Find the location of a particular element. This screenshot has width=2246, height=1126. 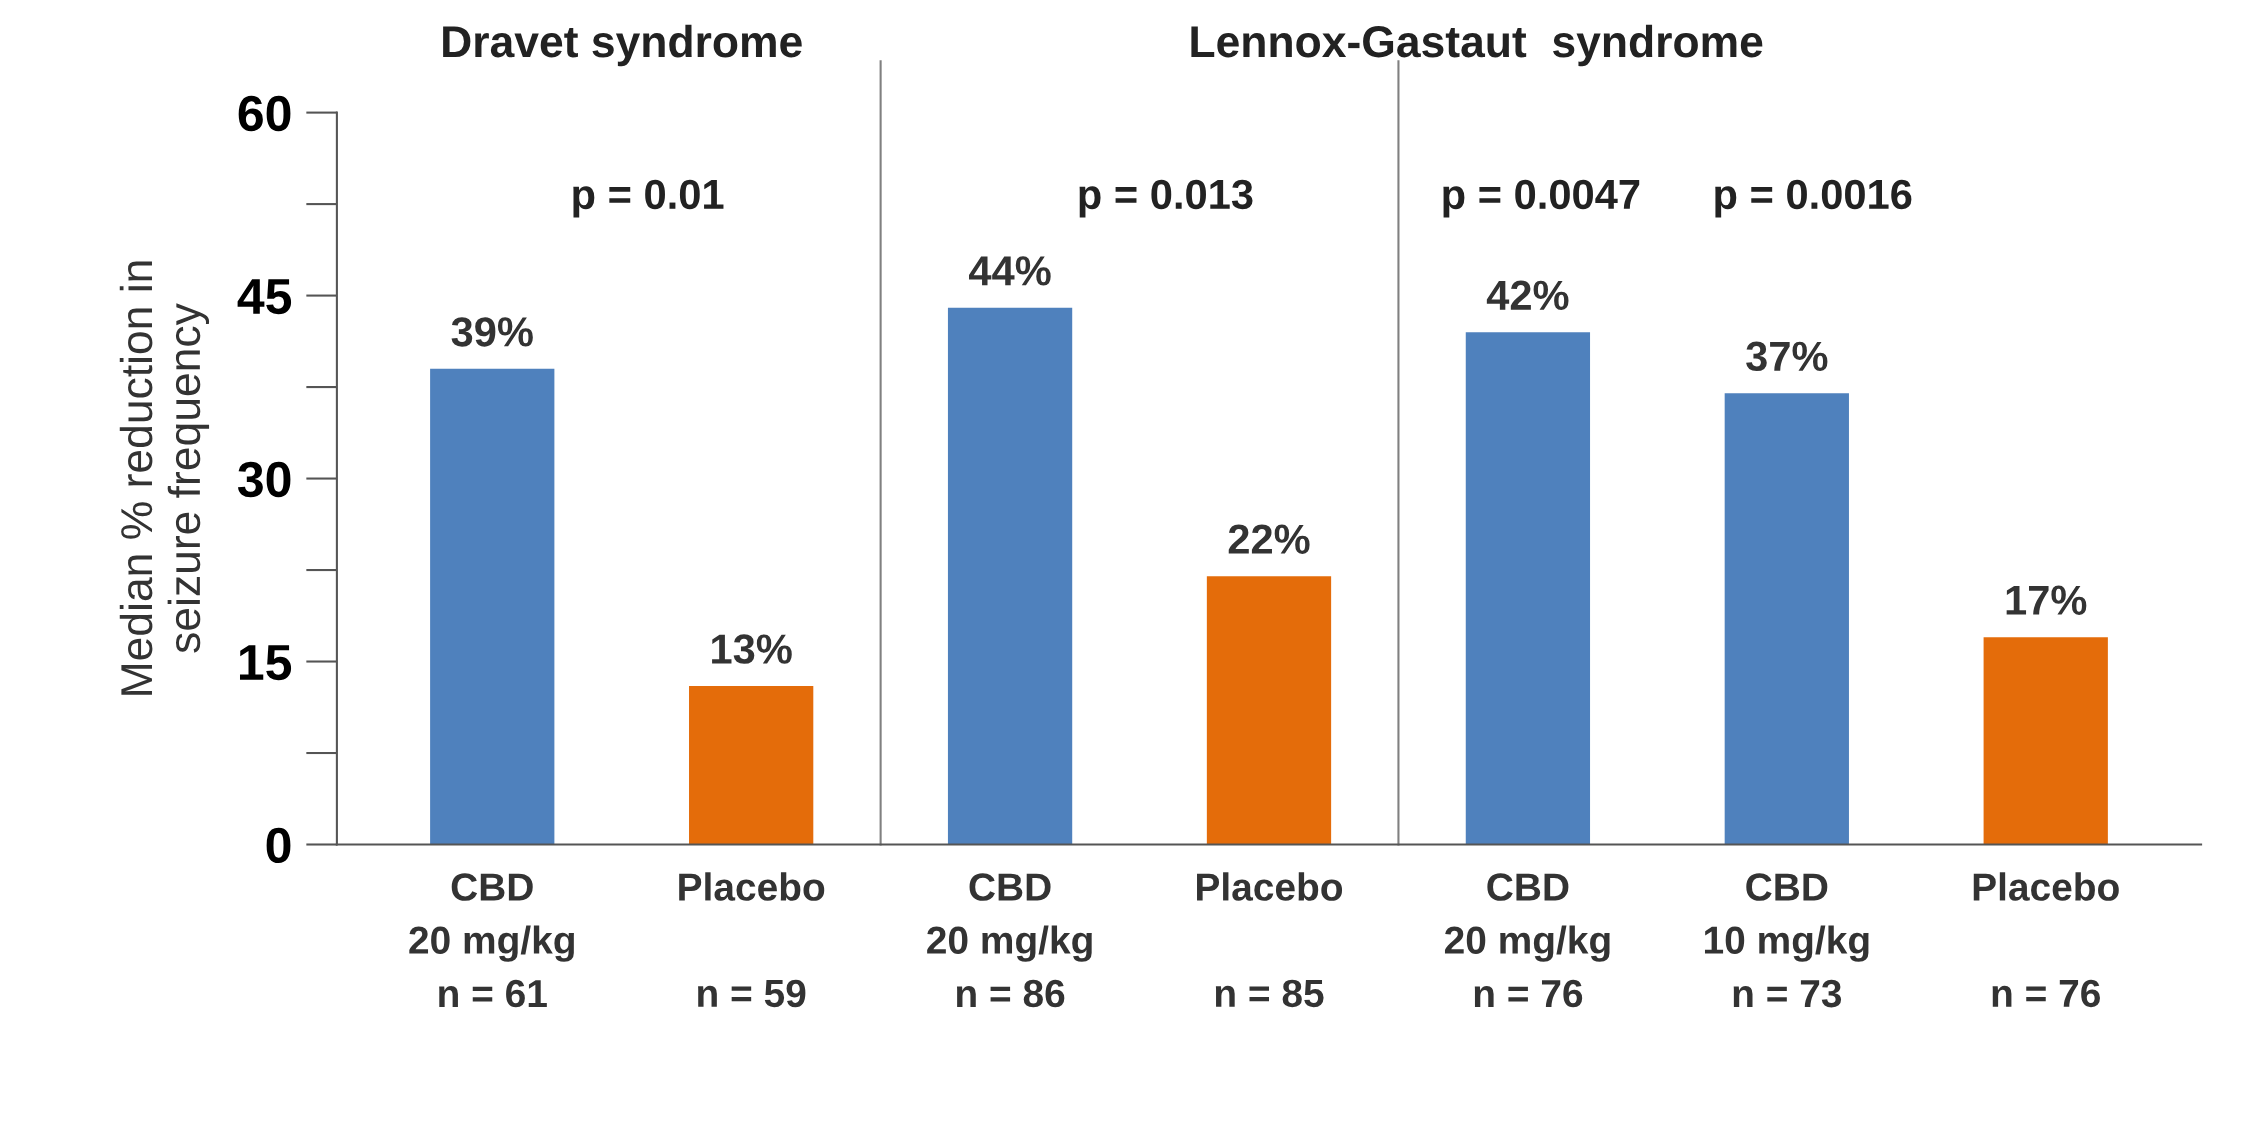

y-axis-title: Median % reduction in seizure frequency is located at coordinates (164, 478).